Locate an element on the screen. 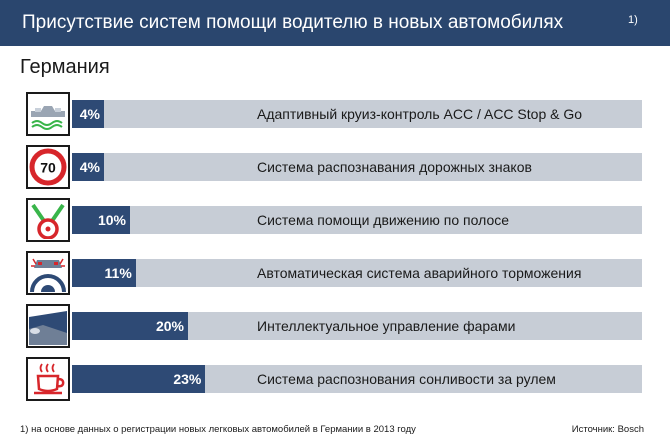  category-label: Система распознавания дорожных знаков is located at coordinates (394, 167).